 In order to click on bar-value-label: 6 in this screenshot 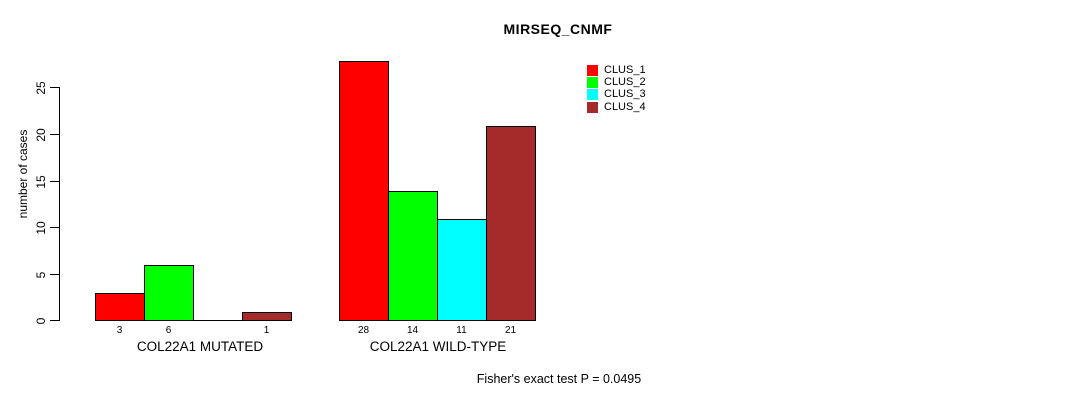, I will do `click(168, 330)`.